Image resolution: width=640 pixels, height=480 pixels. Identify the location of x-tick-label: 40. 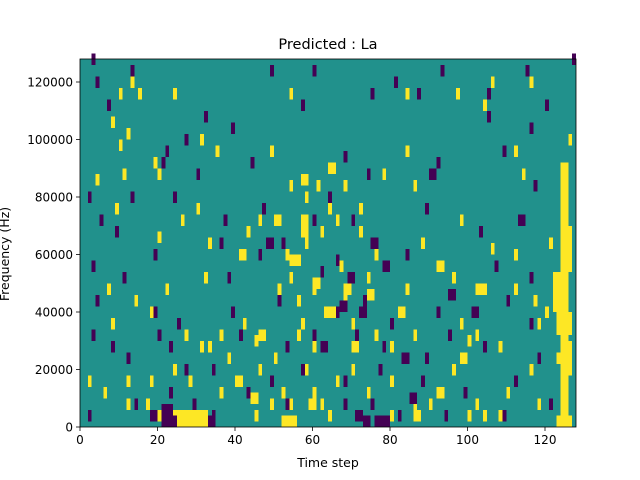
(234, 440).